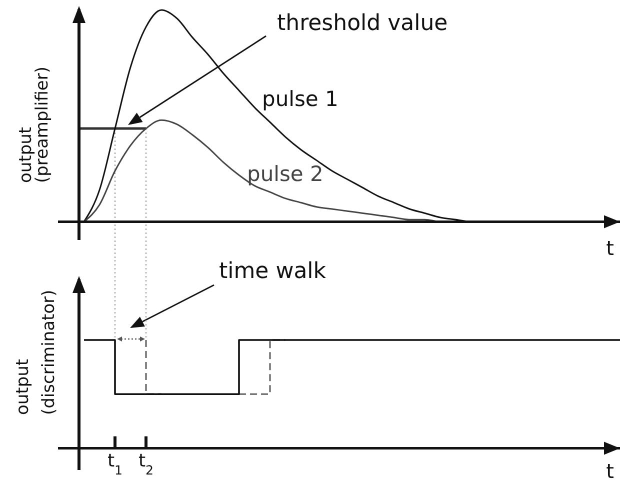 This screenshot has height=481, width=620. Describe the element at coordinates (285, 174) in the screenshot. I see `series-label: pulse 2` at that location.